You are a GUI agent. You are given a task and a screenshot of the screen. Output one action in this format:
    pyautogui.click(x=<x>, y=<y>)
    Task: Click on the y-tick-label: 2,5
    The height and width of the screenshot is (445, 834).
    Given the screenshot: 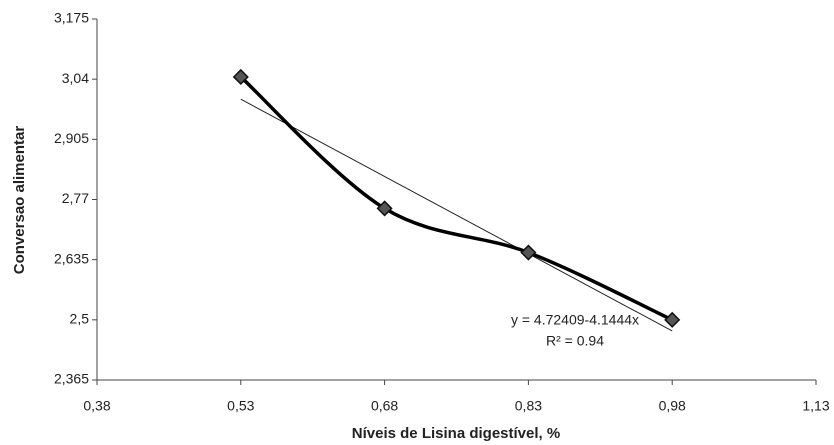 What is the action you would take?
    pyautogui.click(x=80, y=319)
    